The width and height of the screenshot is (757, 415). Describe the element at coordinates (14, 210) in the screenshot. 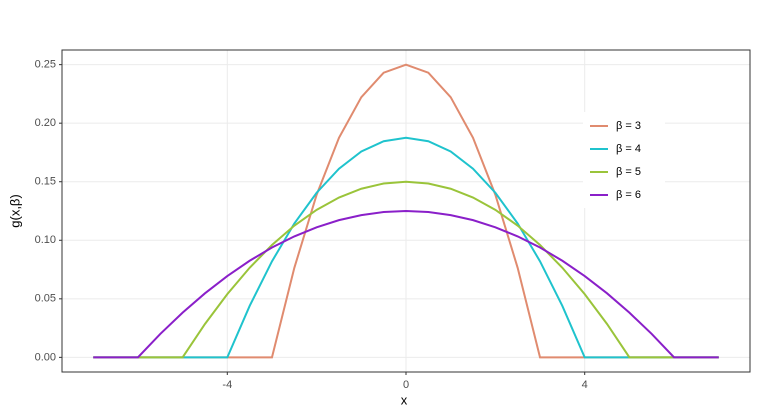

I see `y-axis-title: g(x,β)` at that location.